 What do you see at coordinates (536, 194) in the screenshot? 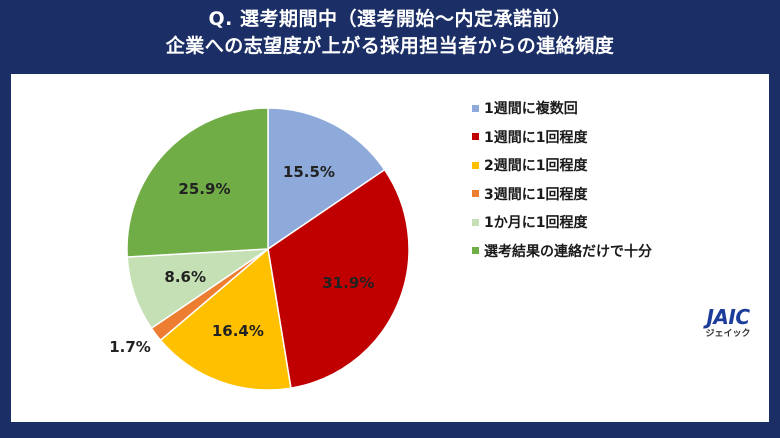
I see `legend-label: 3週間に1回程度` at bounding box center [536, 194].